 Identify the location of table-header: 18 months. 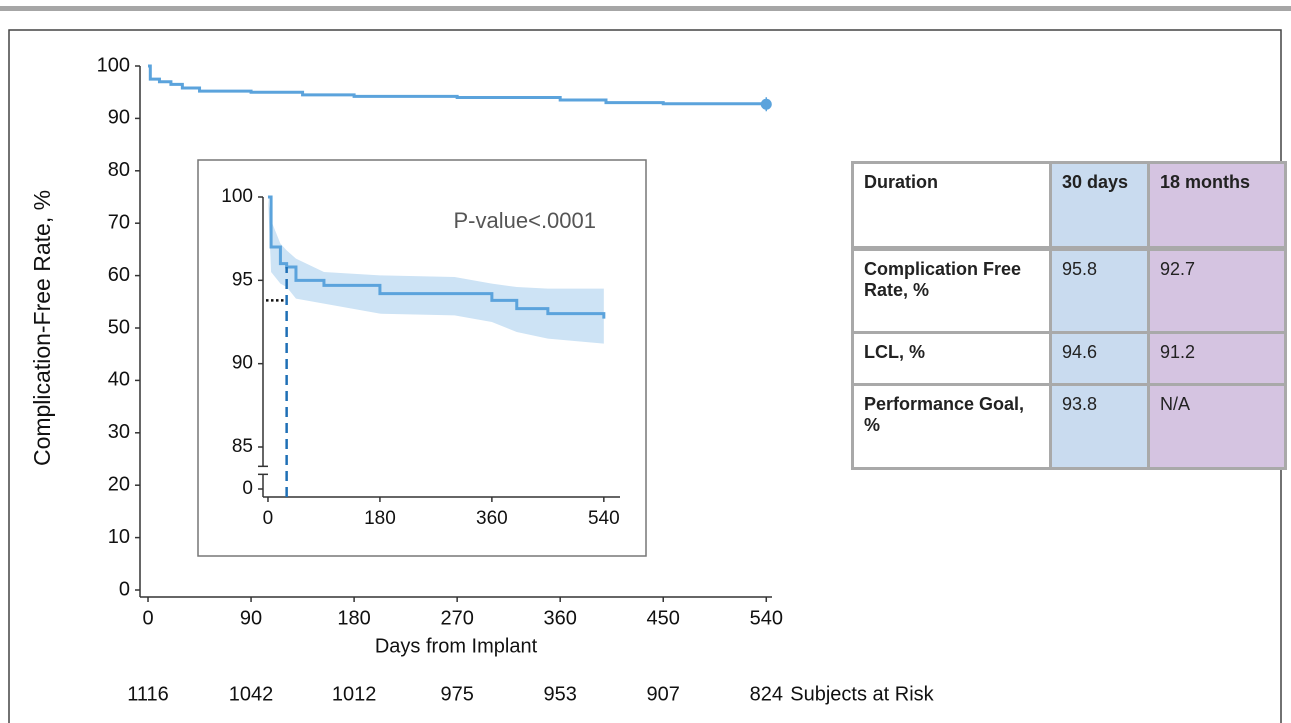
(1217, 206).